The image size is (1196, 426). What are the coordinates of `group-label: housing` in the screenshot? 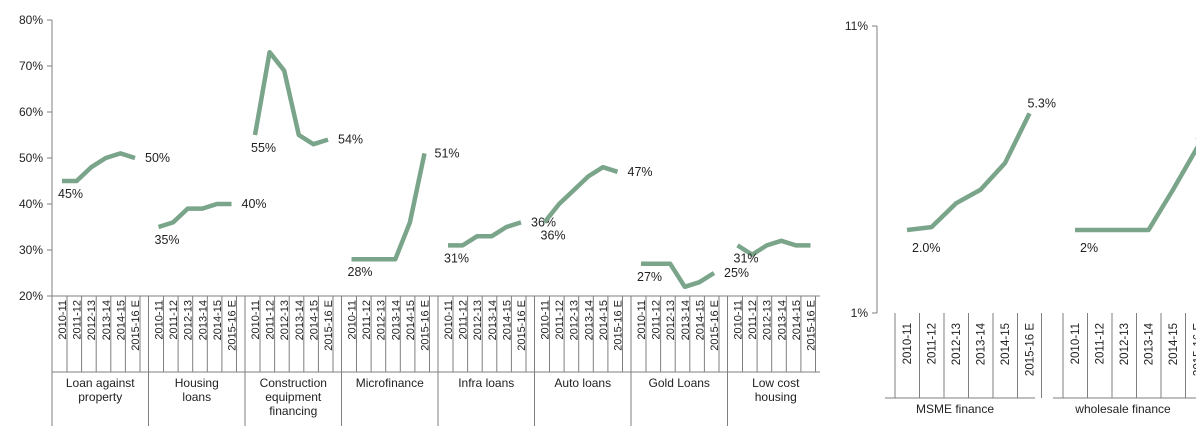 It's located at (776, 397).